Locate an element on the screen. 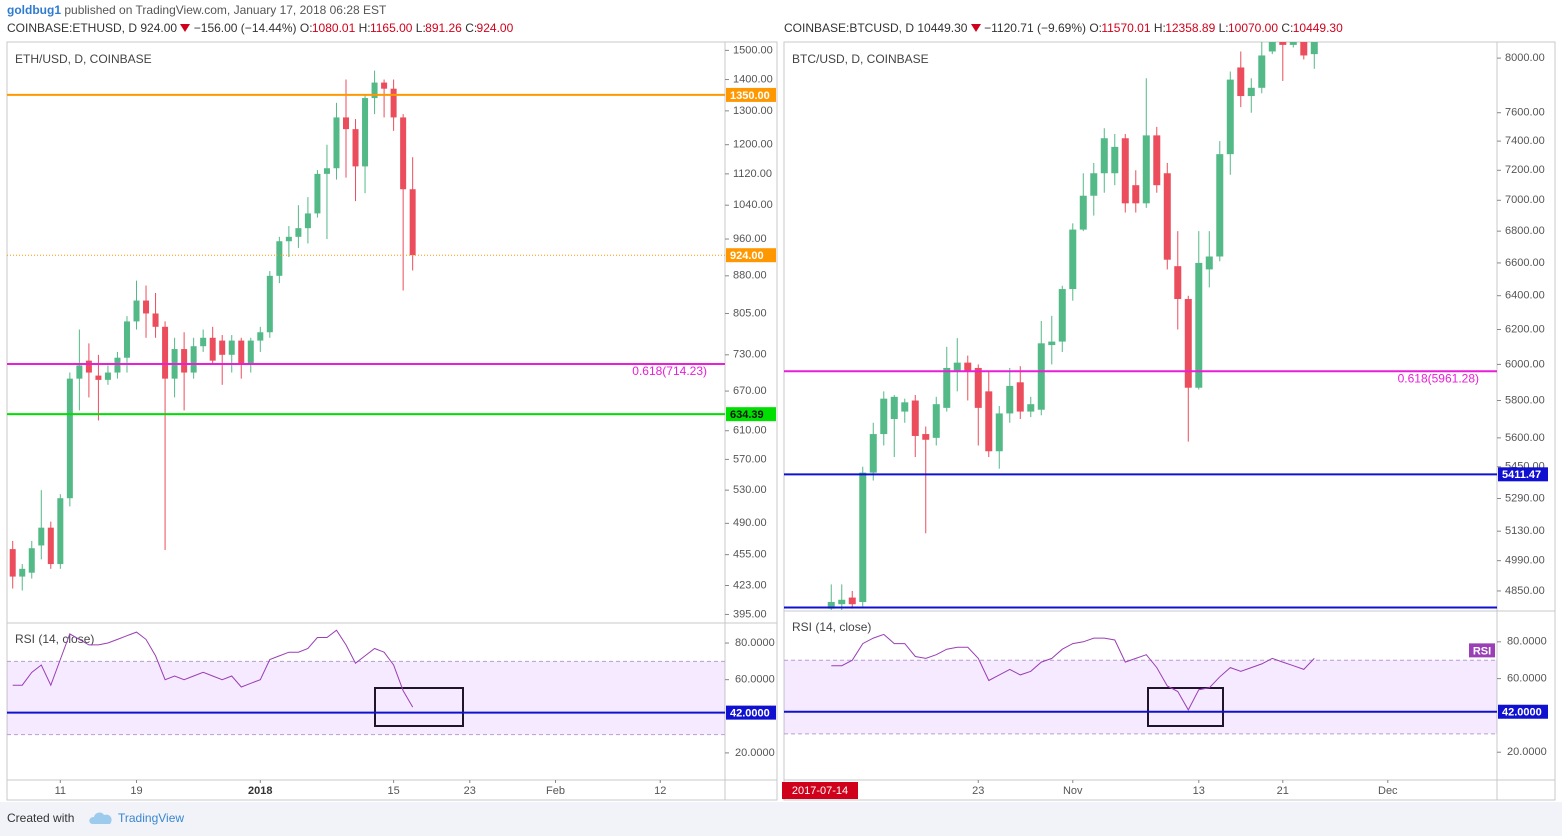 This screenshot has height=836, width=1562. ohlc-value: 10070.00 is located at coordinates (1253, 28).